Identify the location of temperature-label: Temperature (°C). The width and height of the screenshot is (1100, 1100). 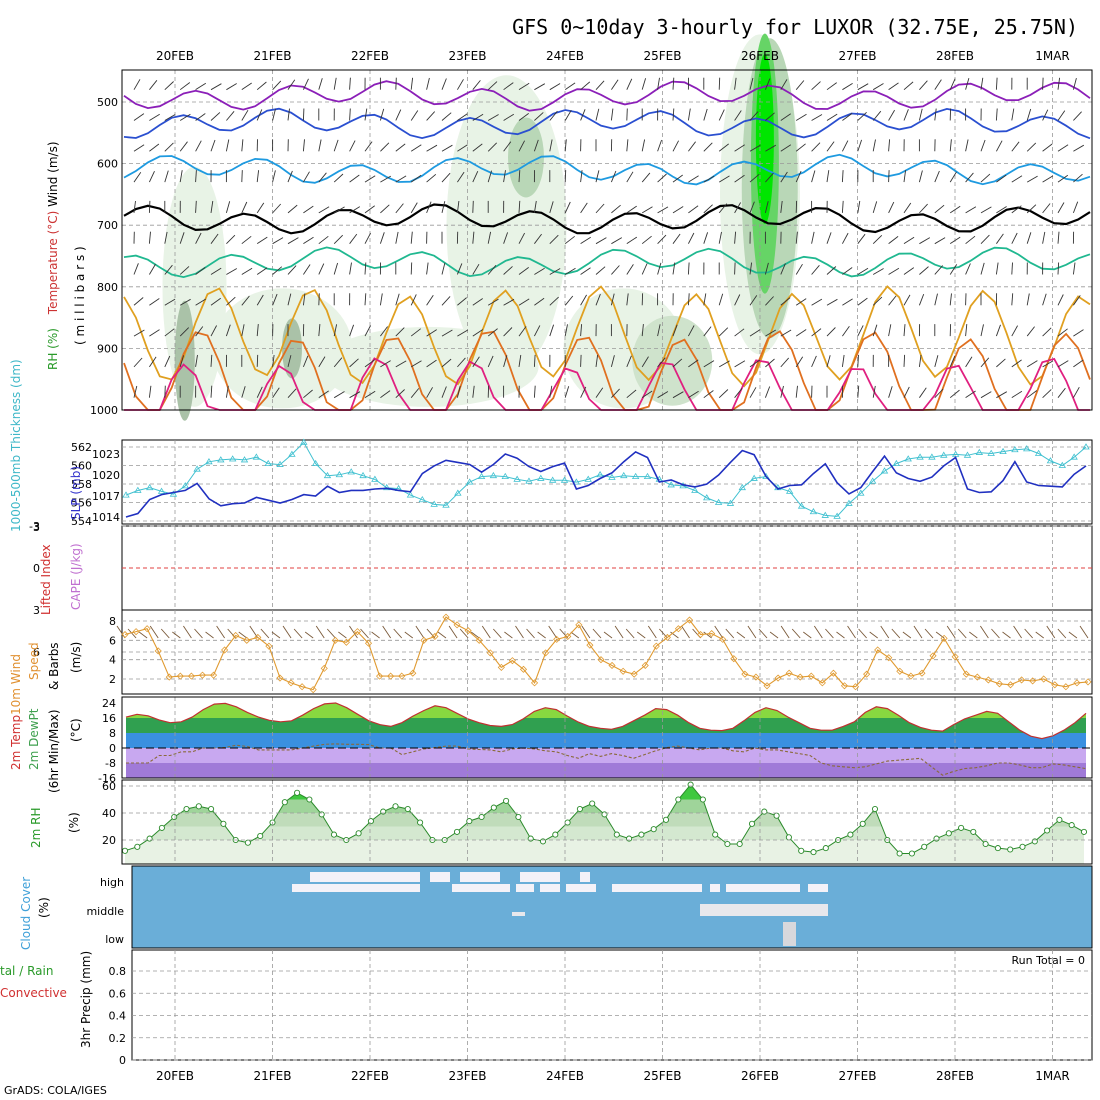
(53, 263).